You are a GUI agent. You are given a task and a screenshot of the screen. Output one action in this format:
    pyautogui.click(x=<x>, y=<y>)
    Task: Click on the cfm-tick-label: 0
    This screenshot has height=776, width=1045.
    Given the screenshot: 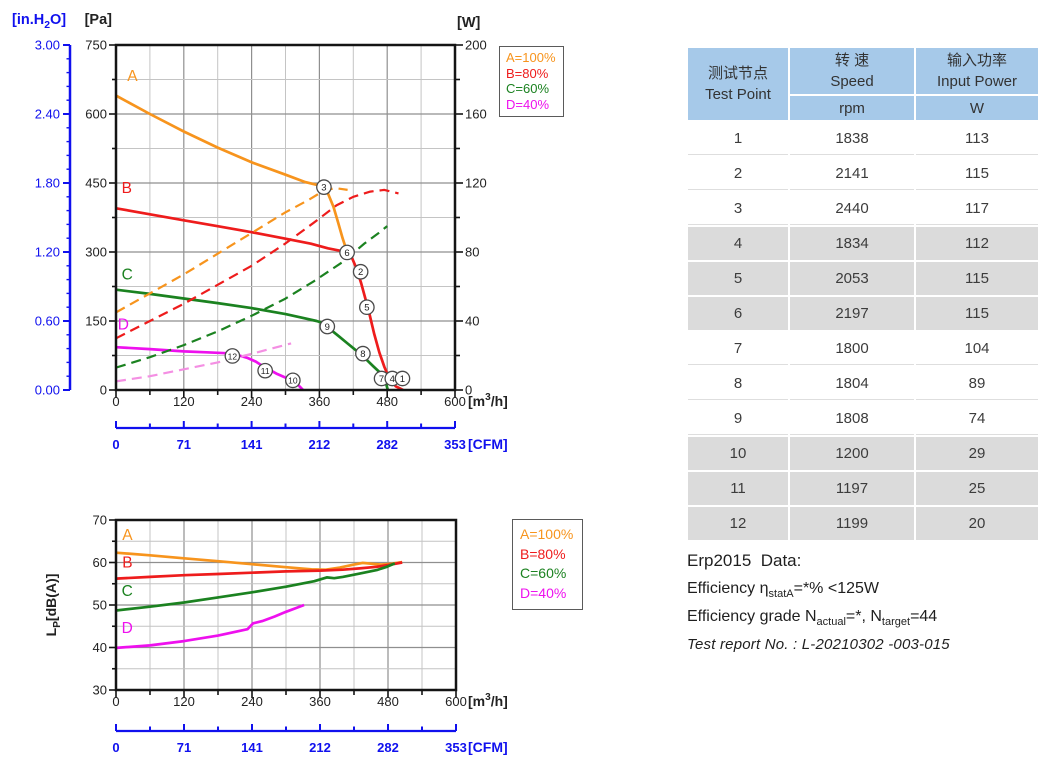 What is the action you would take?
    pyautogui.click(x=115, y=747)
    